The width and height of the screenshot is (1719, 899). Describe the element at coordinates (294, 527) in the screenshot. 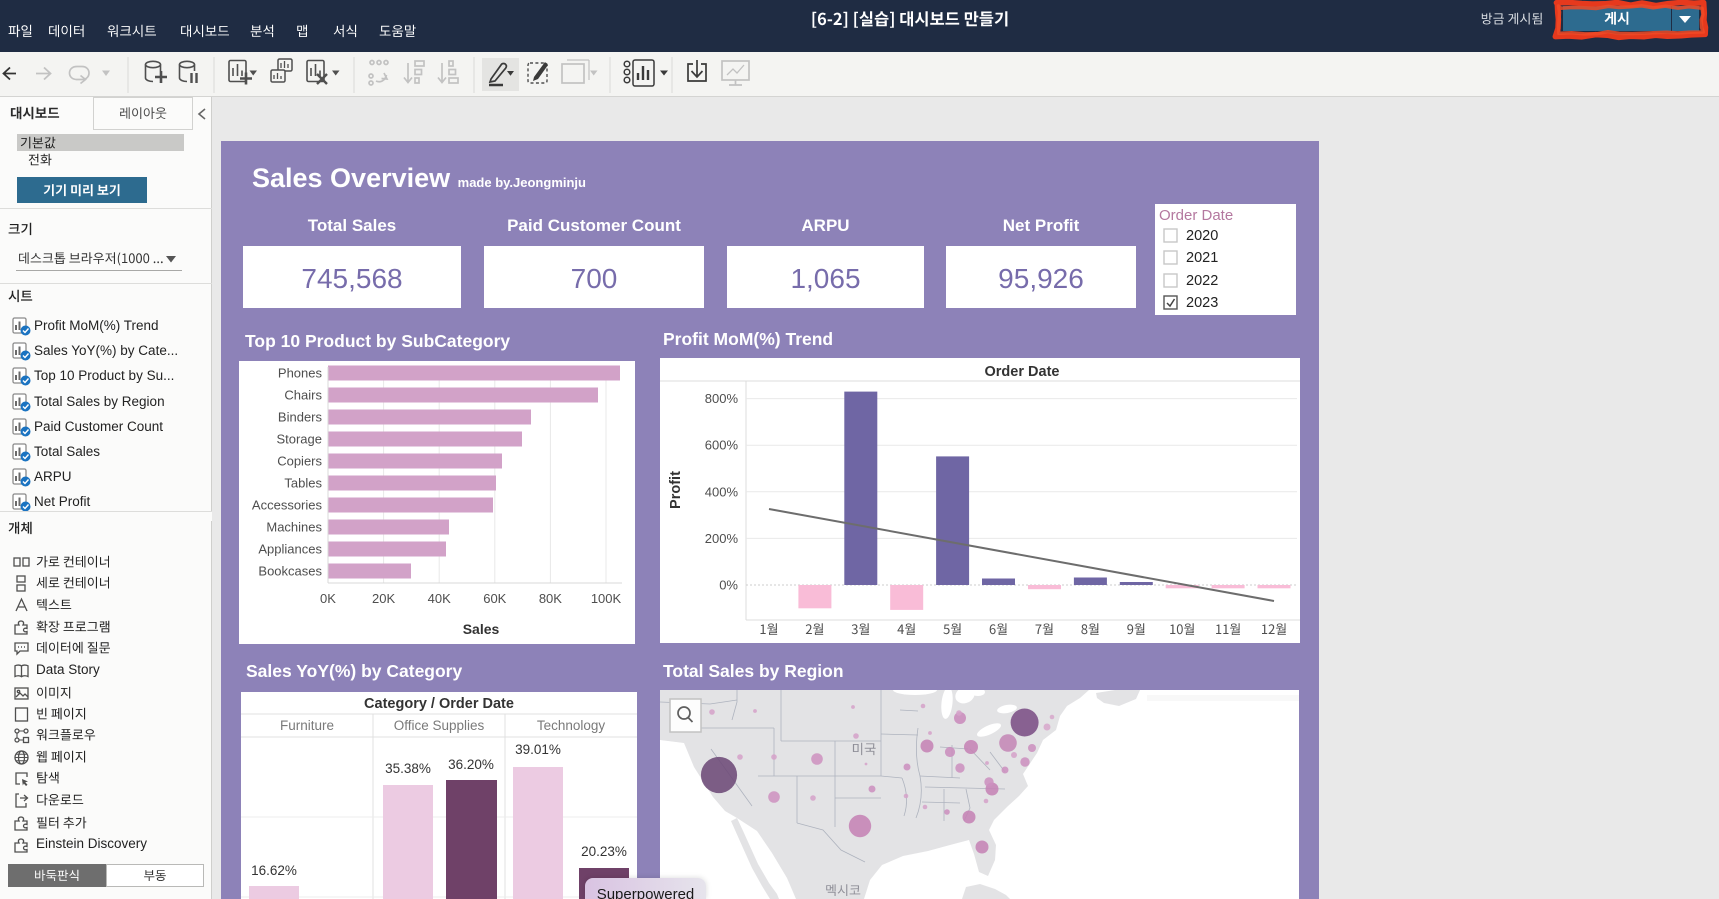

I see `svg-text: Machines` at that location.